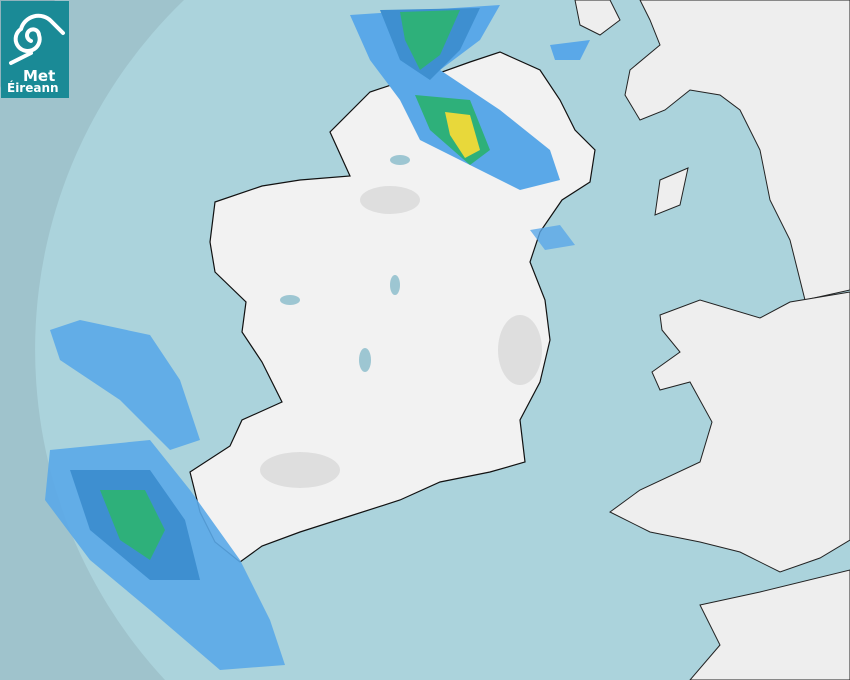  I want to click on swirl-icon, so click(37, 39).